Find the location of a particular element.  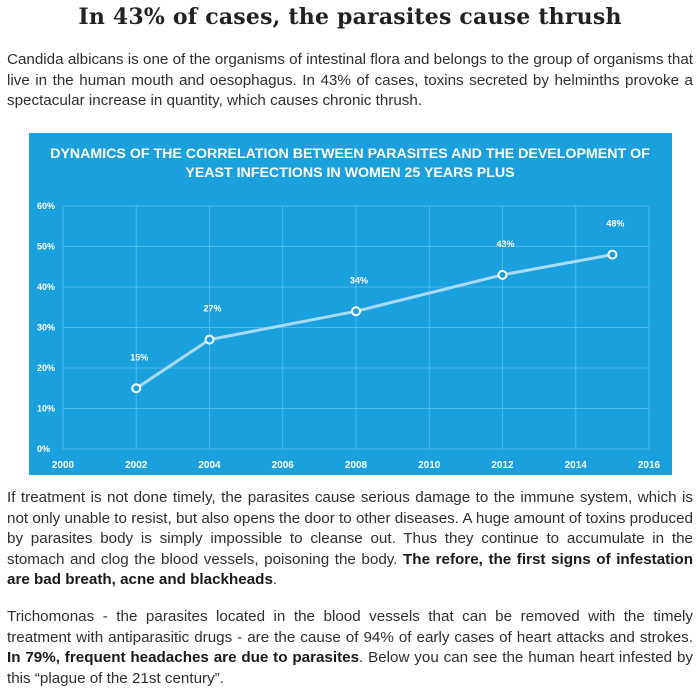

x-tick-label: 2012 is located at coordinates (502, 465).